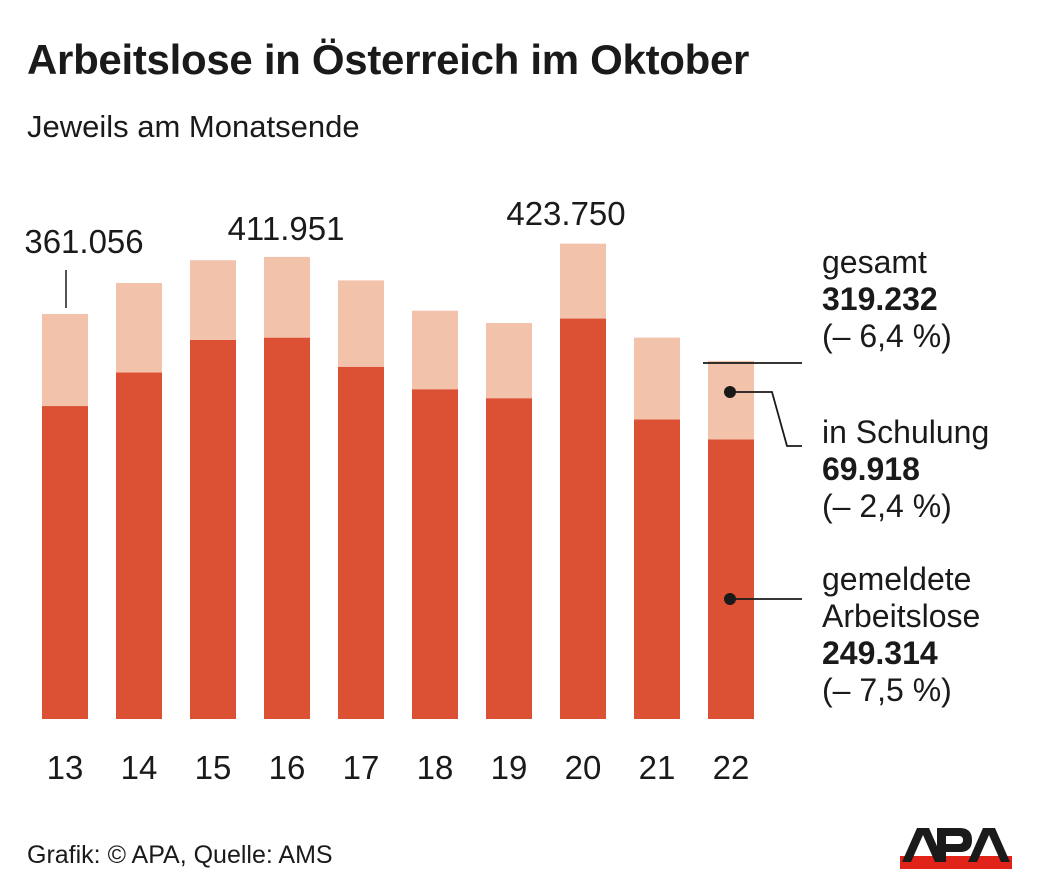  Describe the element at coordinates (956, 862) in the screenshot. I see `apa-logo-bar` at that location.